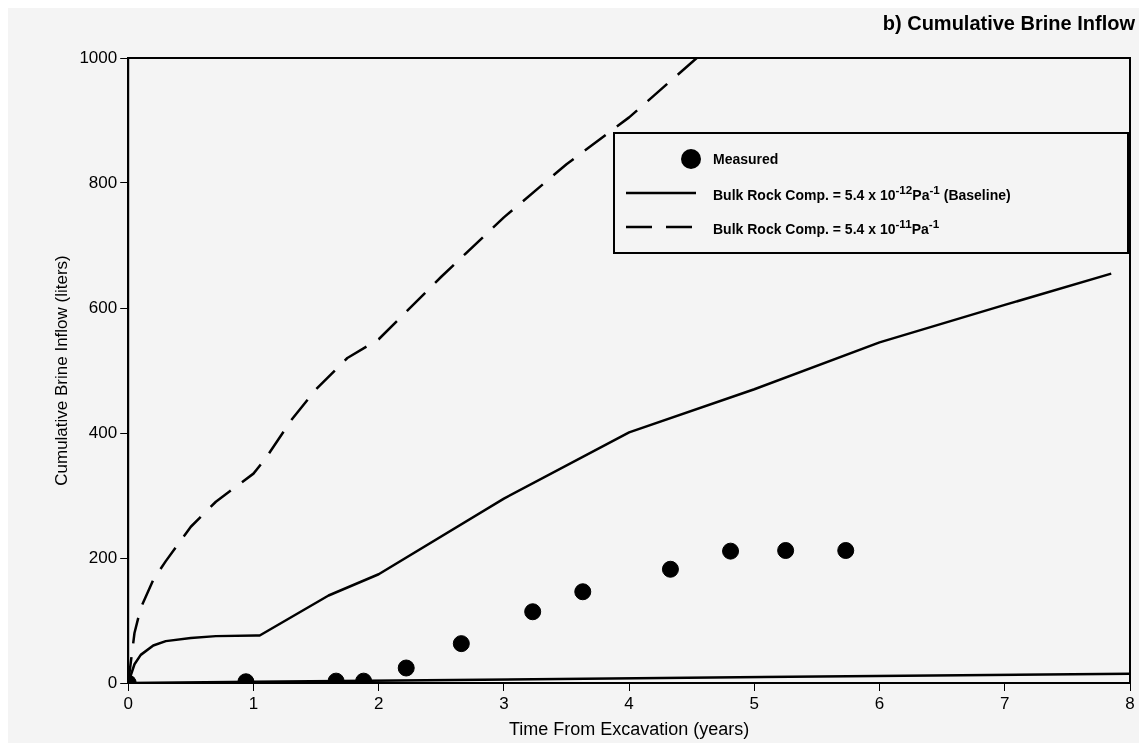 Image resolution: width=1147 pixels, height=751 pixels. Describe the element at coordinates (629, 703) in the screenshot. I see `x-tick-label: 4` at that location.